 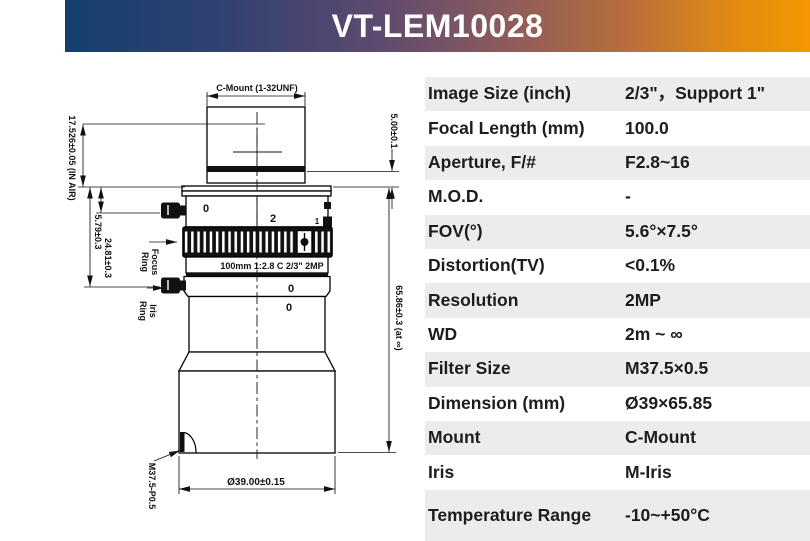 I want to click on spec-value: Ø39×65.85, so click(x=669, y=402).